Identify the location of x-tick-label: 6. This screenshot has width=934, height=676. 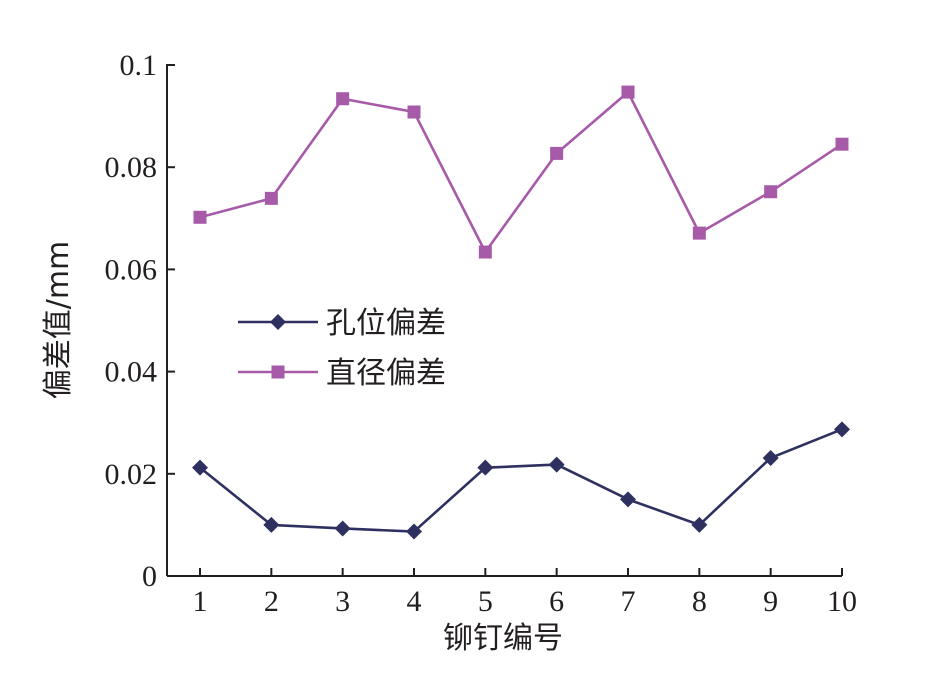
(556, 601).